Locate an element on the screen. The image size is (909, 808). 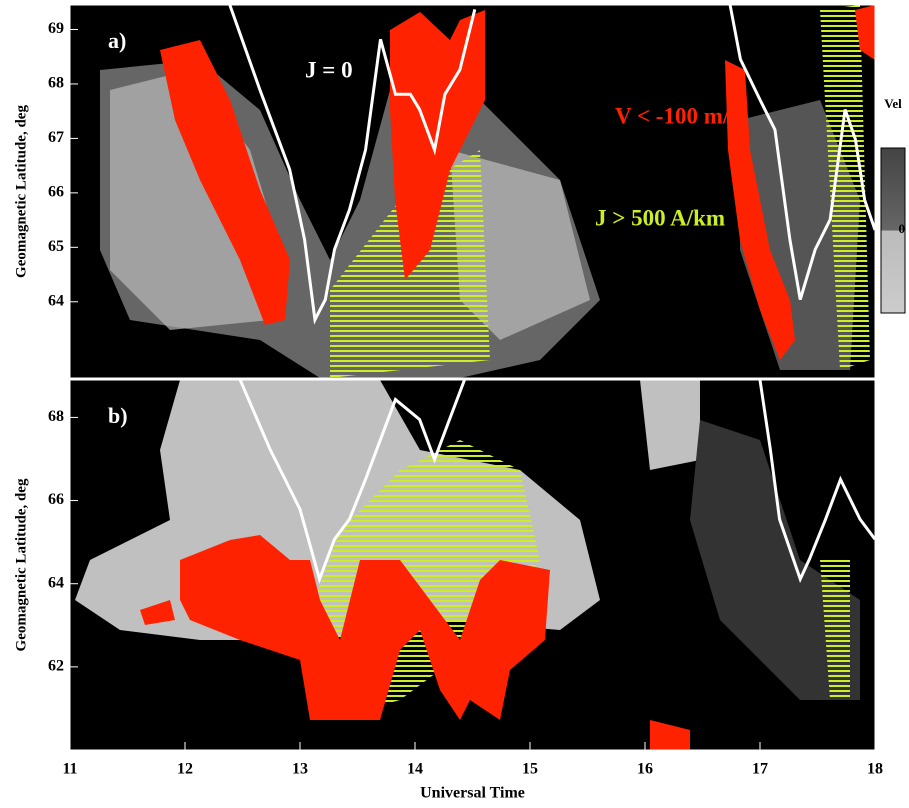
y-tick-label: 65 is located at coordinates (56, 246).